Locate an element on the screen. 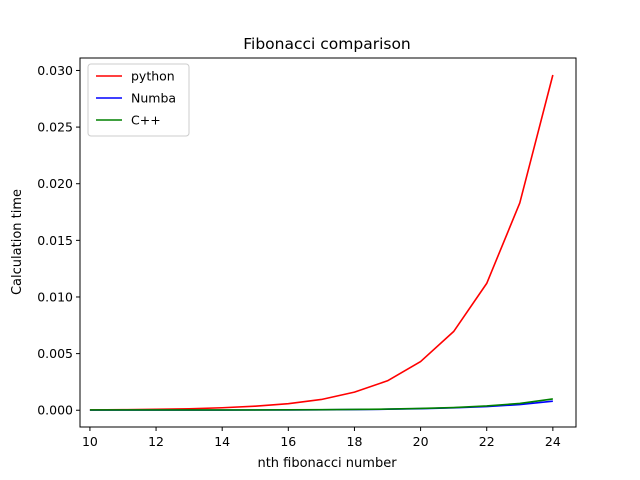 The width and height of the screenshot is (640, 480). y-tick-label: 0.025 is located at coordinates (55, 127).